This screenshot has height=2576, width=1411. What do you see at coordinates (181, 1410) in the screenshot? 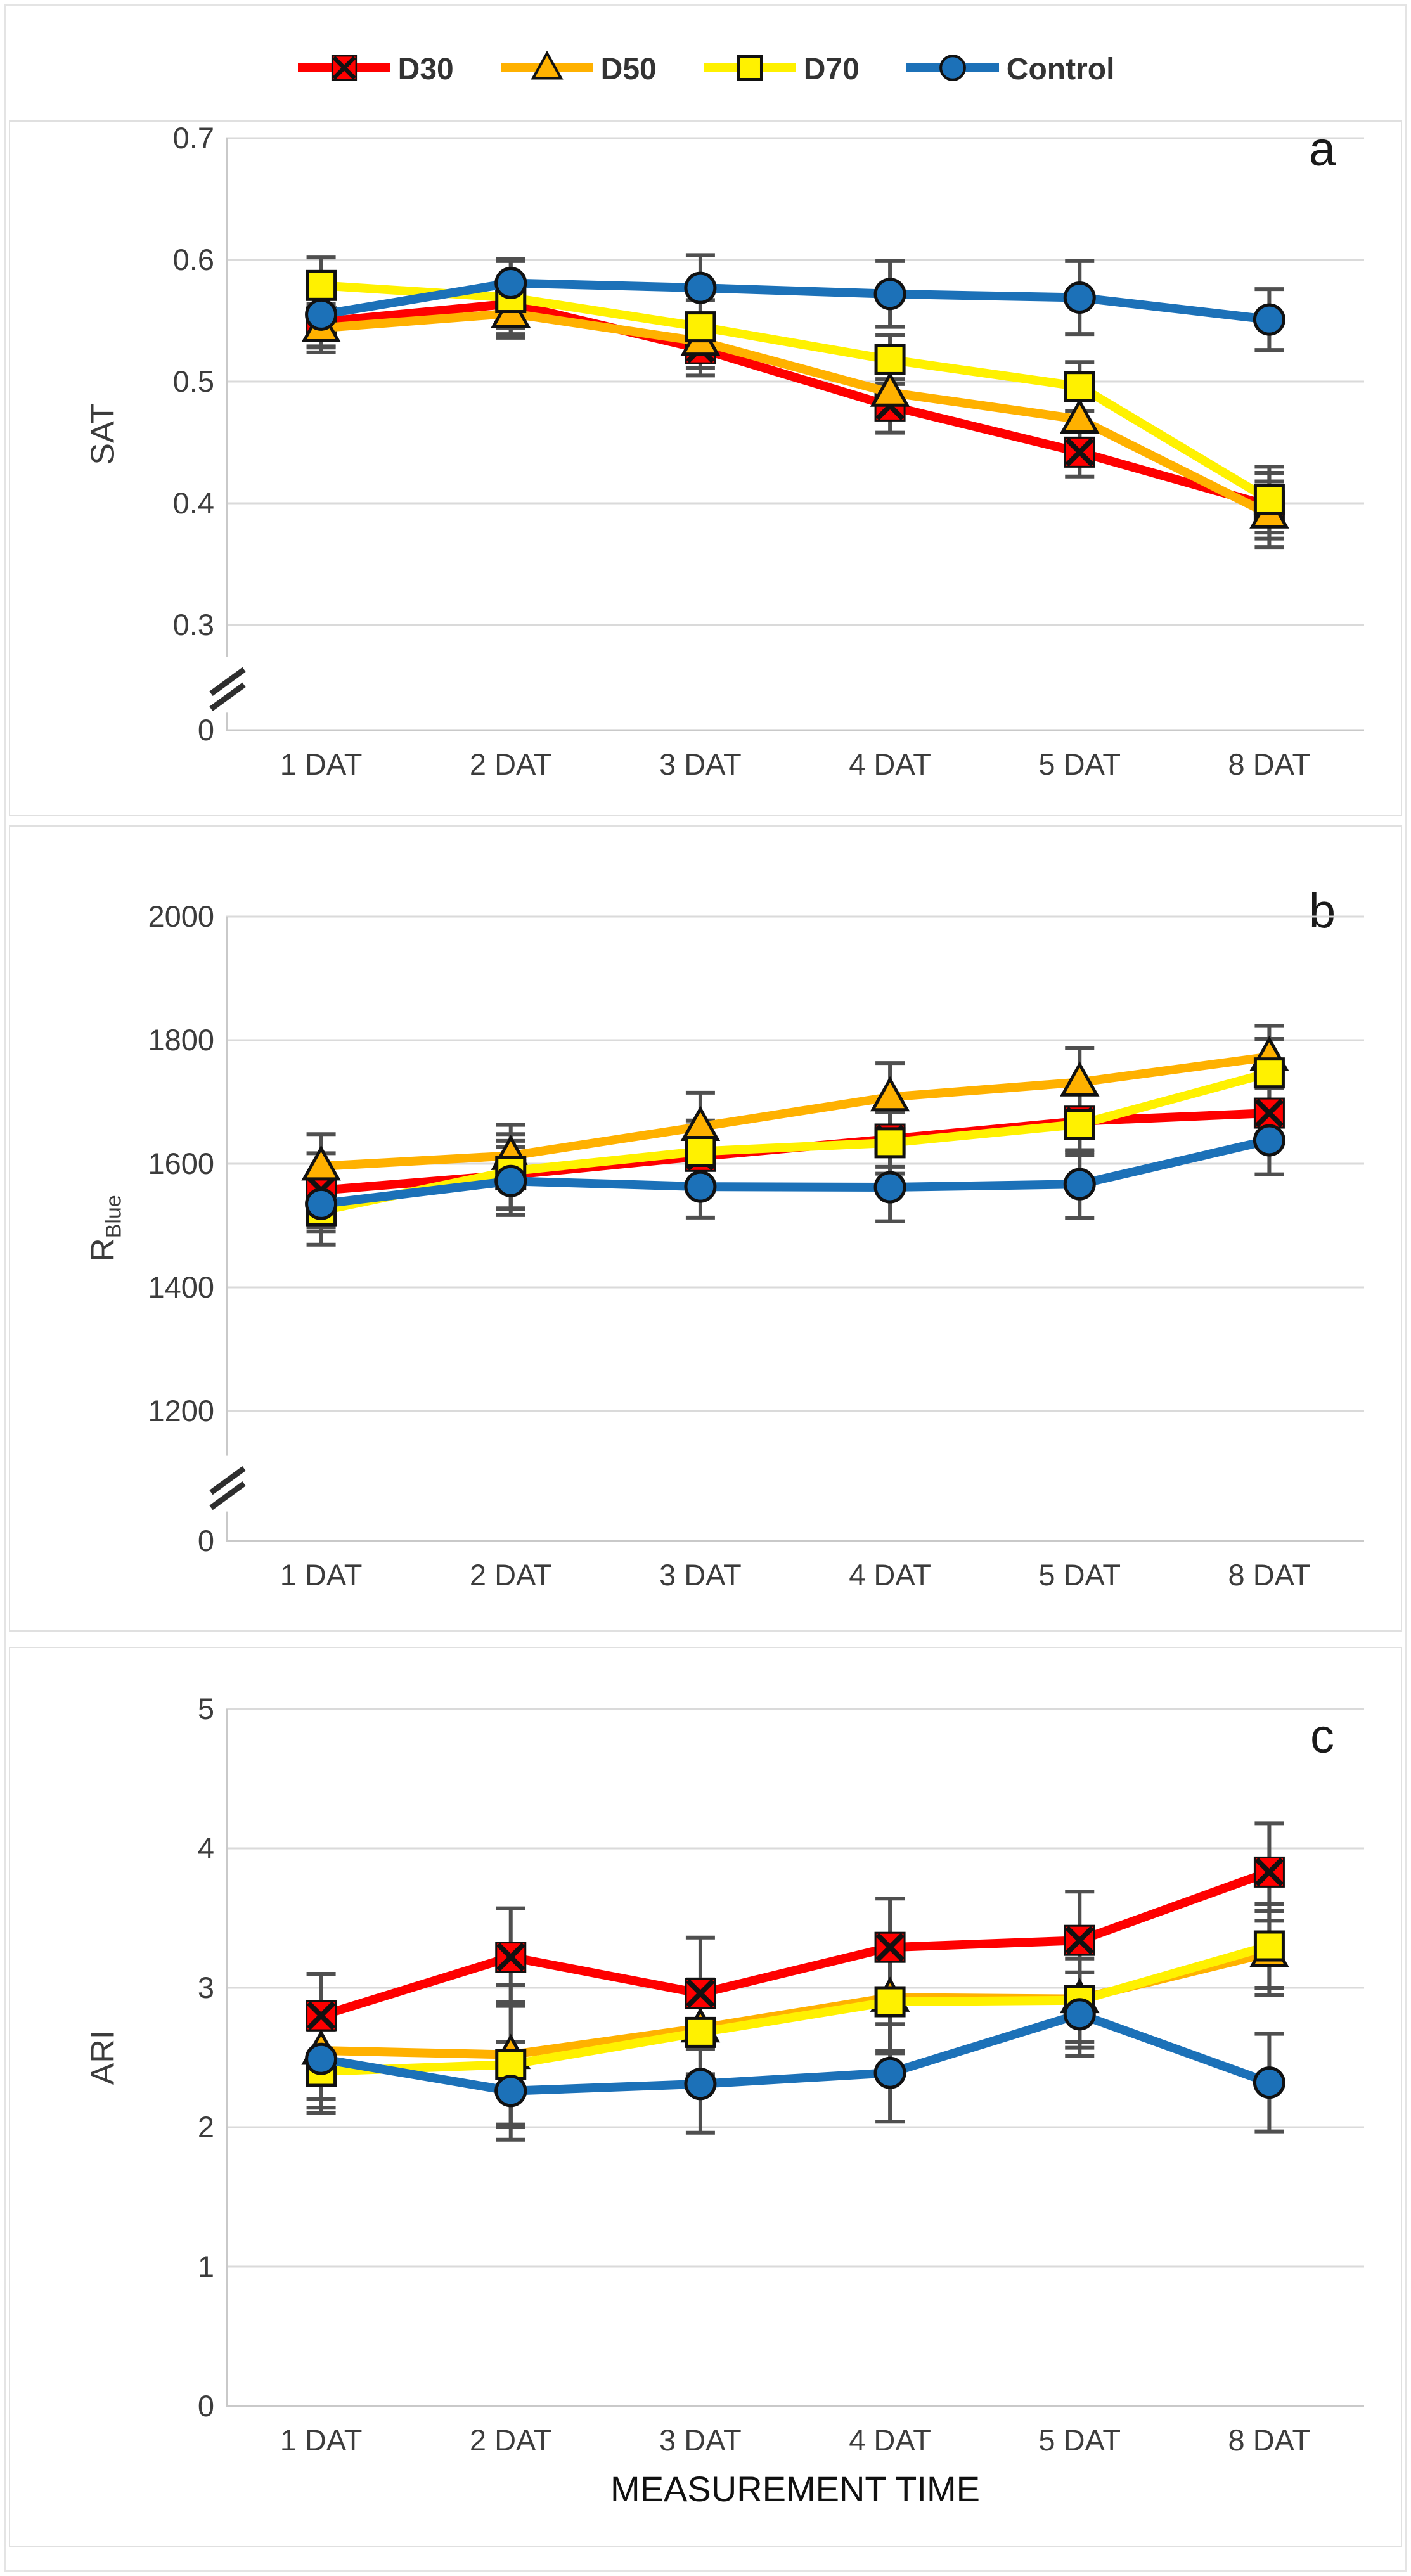
I see `y-tick-label: 1200` at bounding box center [181, 1410].